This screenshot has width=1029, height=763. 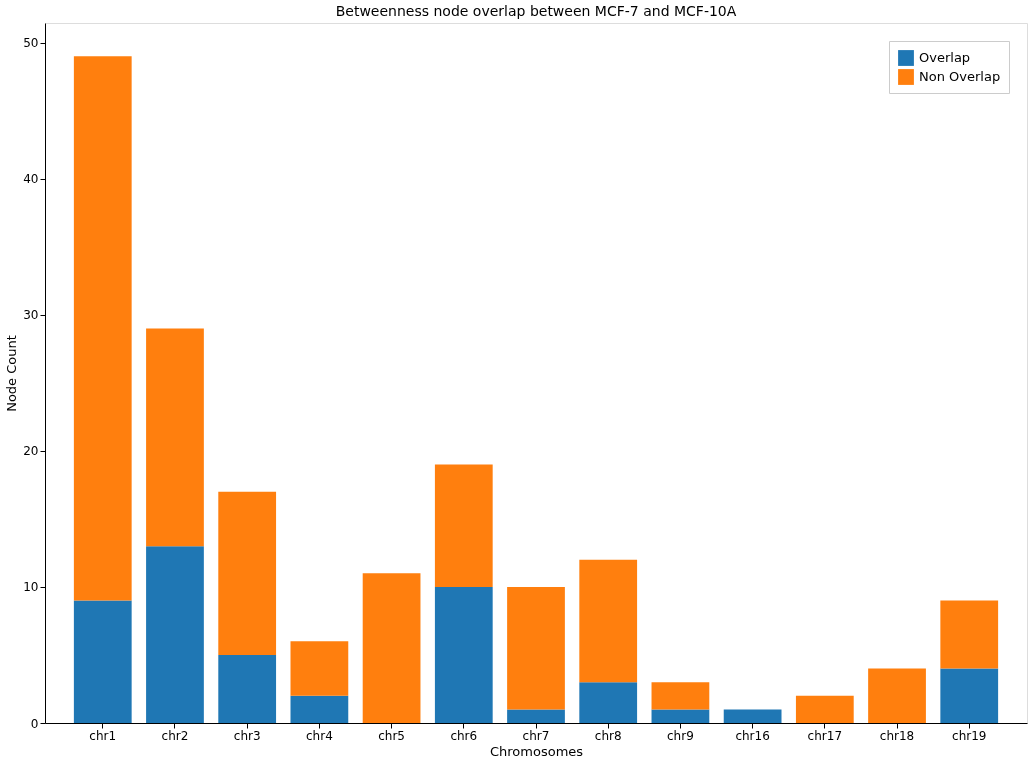 What do you see at coordinates (825, 735) in the screenshot?
I see `x-tick-label: chr17` at bounding box center [825, 735].